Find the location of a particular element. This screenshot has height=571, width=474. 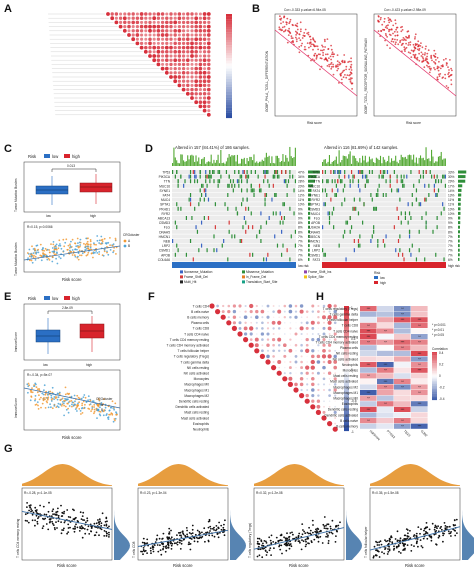

f-scale-cell is located at coordinates (346, 417).